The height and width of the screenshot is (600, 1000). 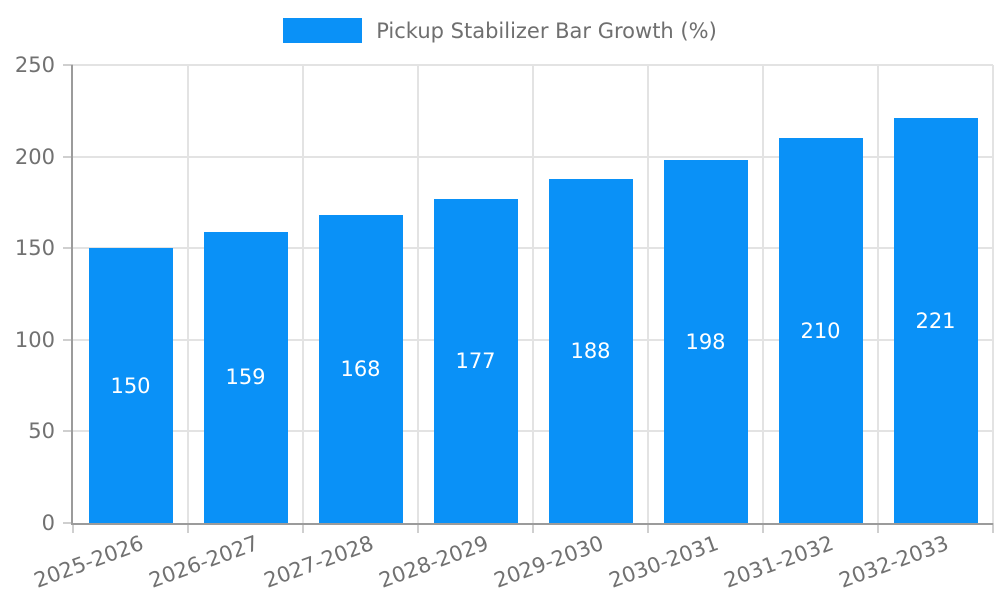 I want to click on x-tick-label: 2030-2031, so click(x=663, y=562).